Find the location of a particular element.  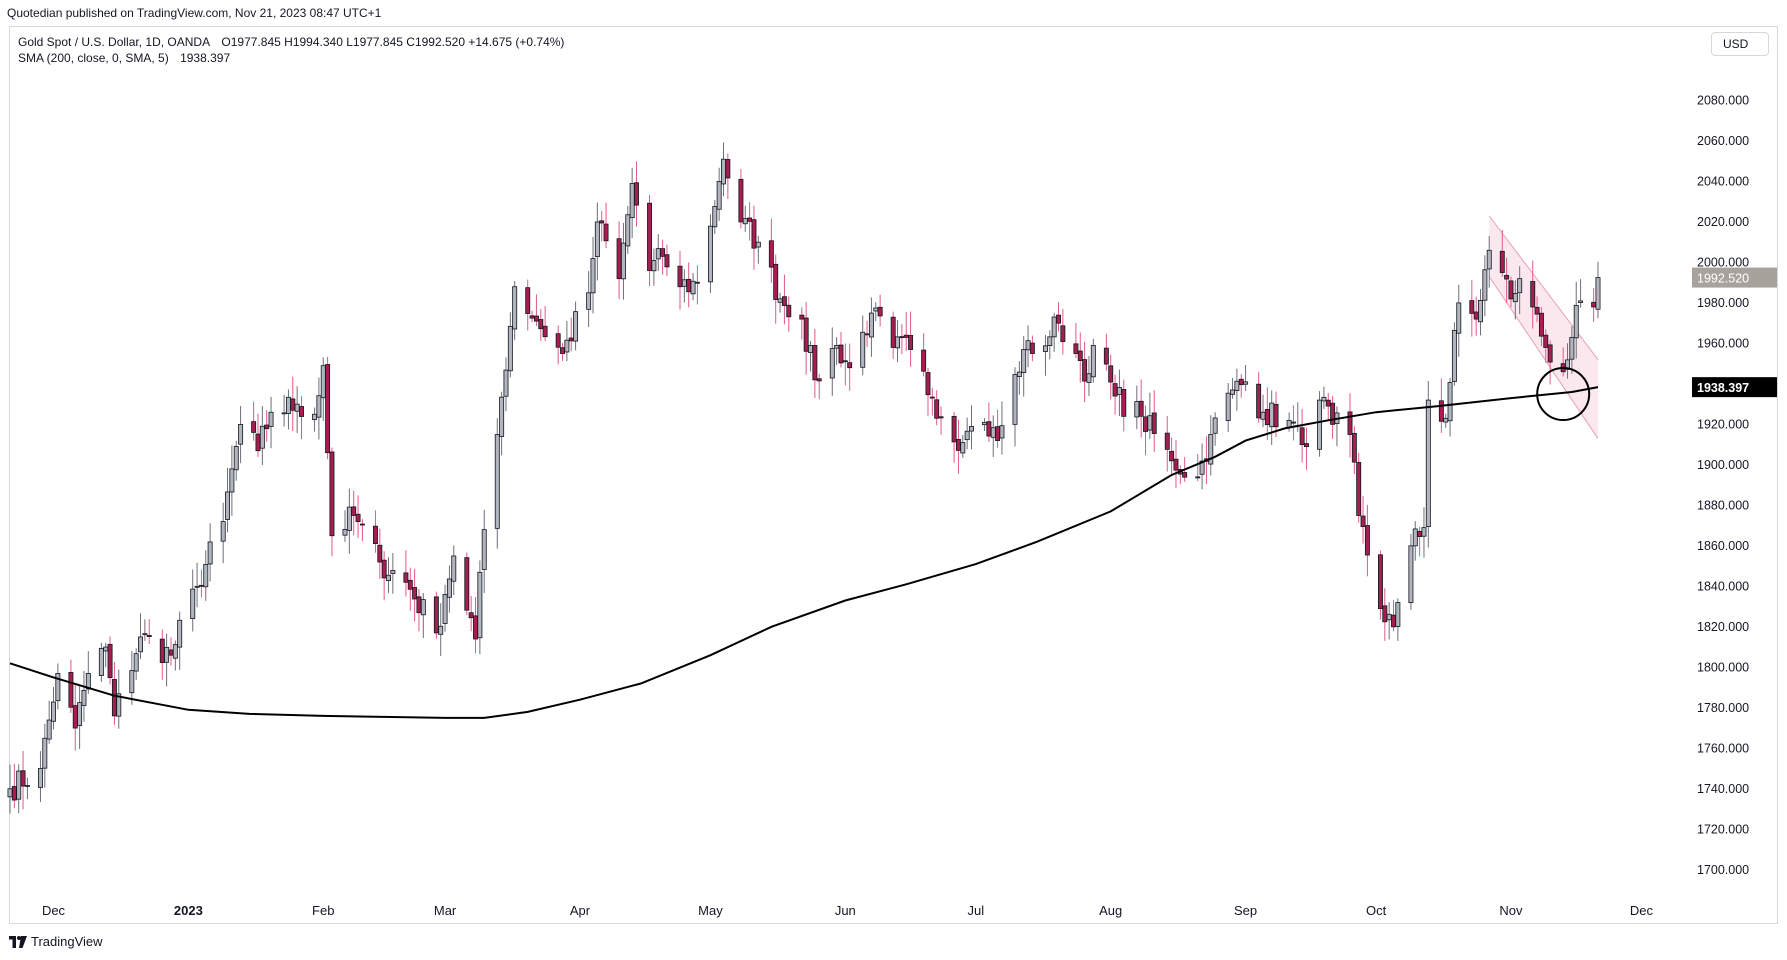

symbol-name: Gold Spot / U.S. Dollar, 1D, OANDA is located at coordinates (114, 42).